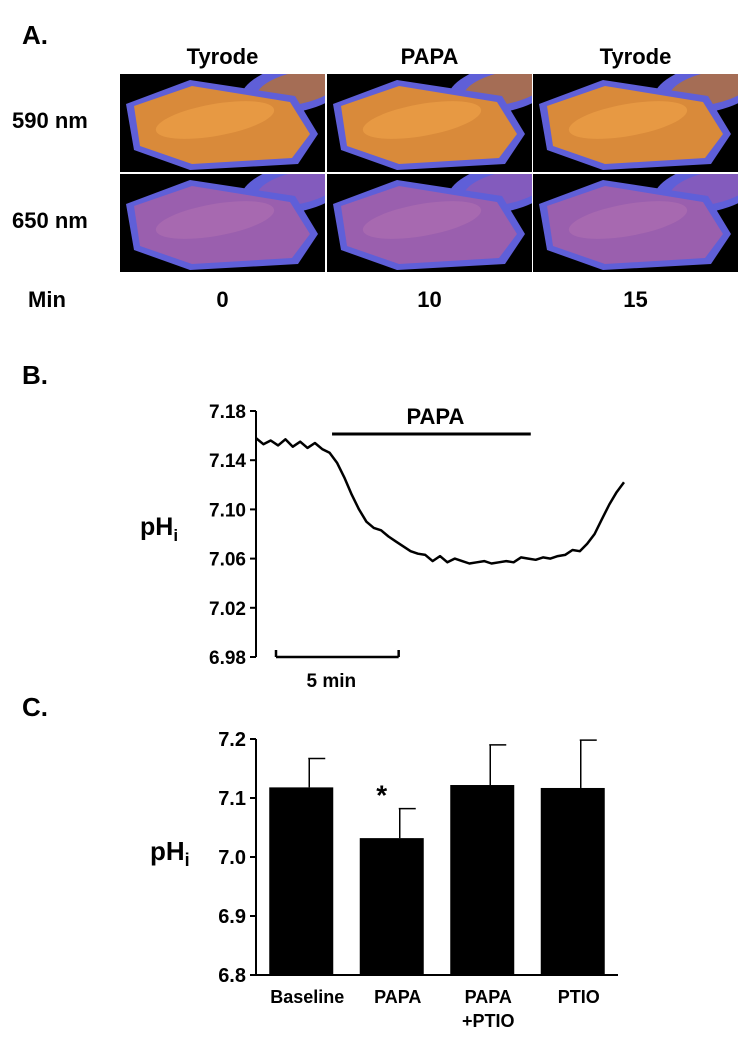 This screenshot has width=745, height=1050. What do you see at coordinates (227, 412) in the screenshot?
I see `panel-b-y-tick-label-5: 7.18` at bounding box center [227, 412].